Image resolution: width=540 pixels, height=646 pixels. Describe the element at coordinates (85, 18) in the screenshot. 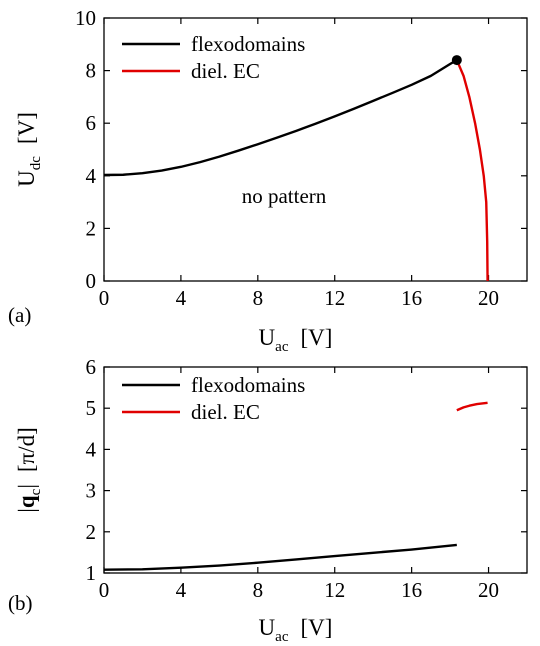

I see `panel-a-ytick-label: 10` at that location.